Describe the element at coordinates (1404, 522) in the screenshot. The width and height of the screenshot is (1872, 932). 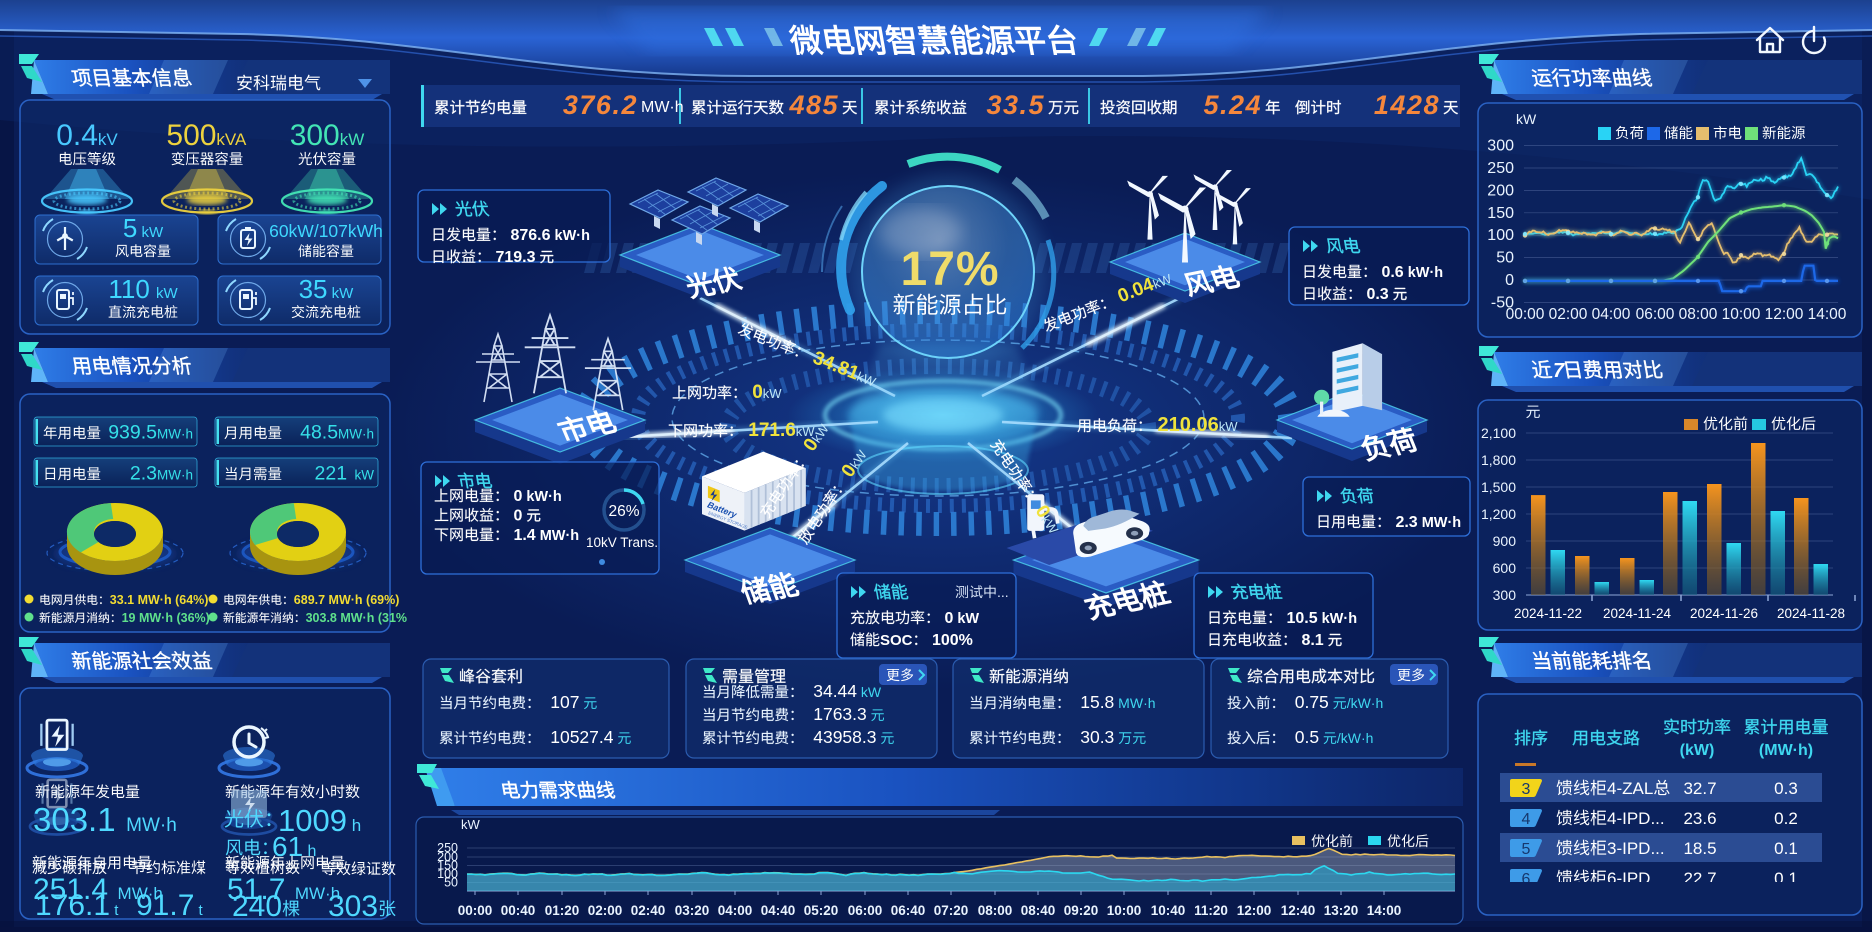
I see `svg-text: 2.3` at that location.